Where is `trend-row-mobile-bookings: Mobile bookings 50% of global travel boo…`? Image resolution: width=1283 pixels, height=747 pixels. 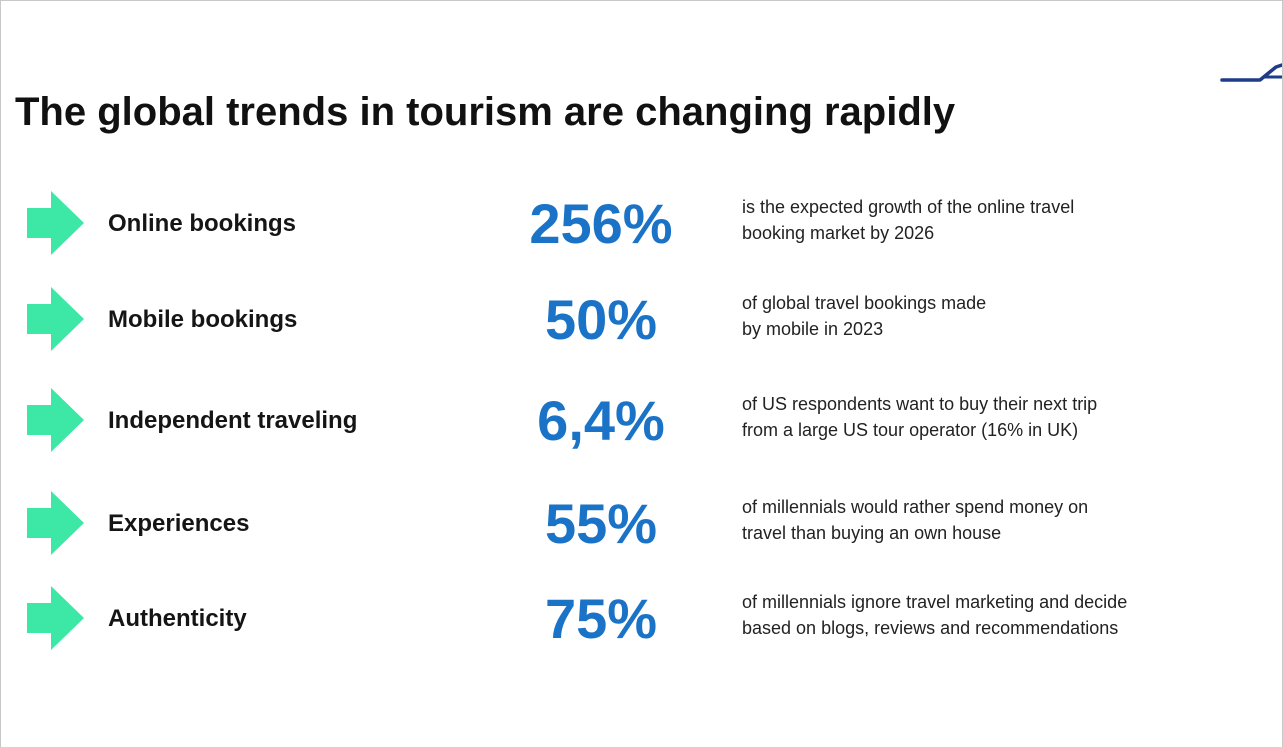
trend-row-mobile-bookings: Mobile bookings 50% of global travel boo… is located at coordinates (641, 320).